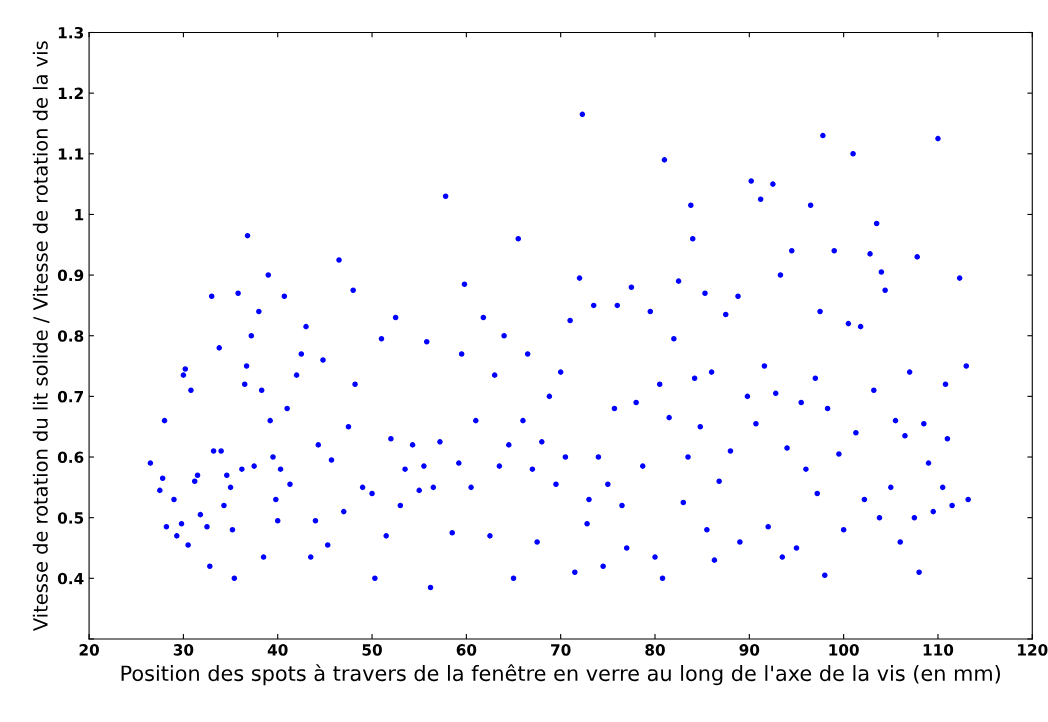 The width and height of the screenshot is (1048, 722). What do you see at coordinates (70, 93) in the screenshot?
I see `y-tick-label: 1.2` at bounding box center [70, 93].